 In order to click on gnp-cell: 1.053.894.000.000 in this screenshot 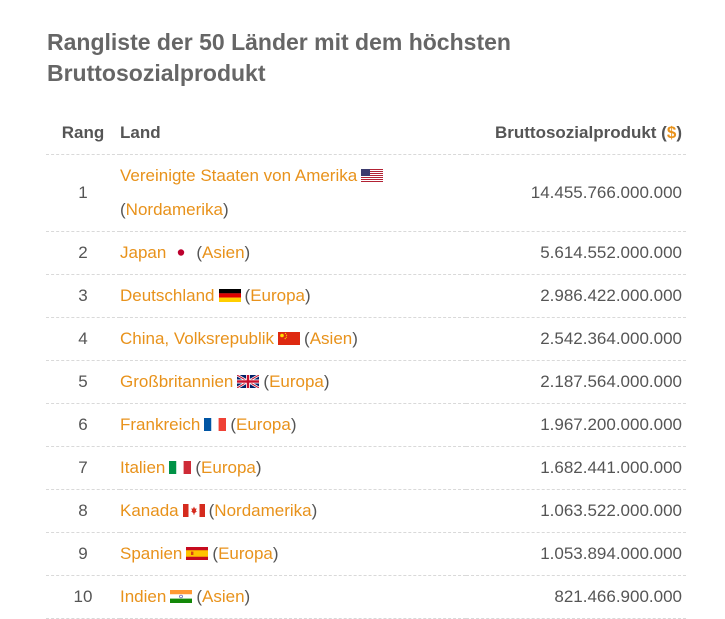, I will do `click(575, 554)`.